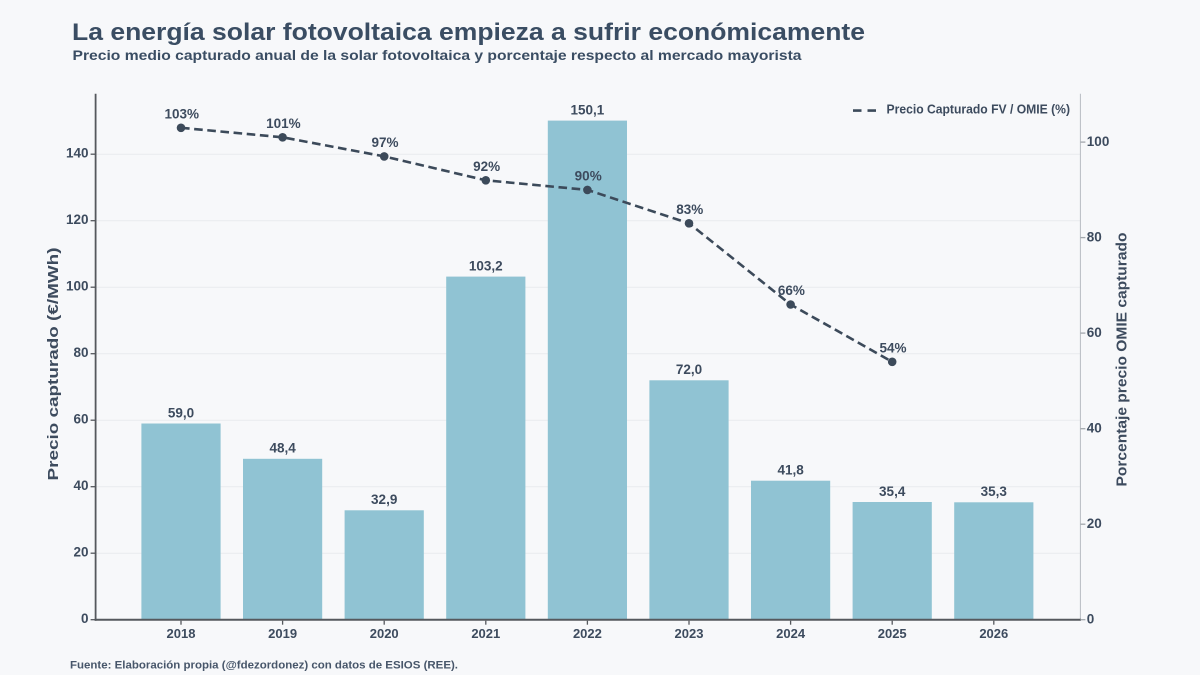  What do you see at coordinates (979, 109) in the screenshot?
I see `svg-text: Precio Capturado FV / OMIE (%)` at bounding box center [979, 109].